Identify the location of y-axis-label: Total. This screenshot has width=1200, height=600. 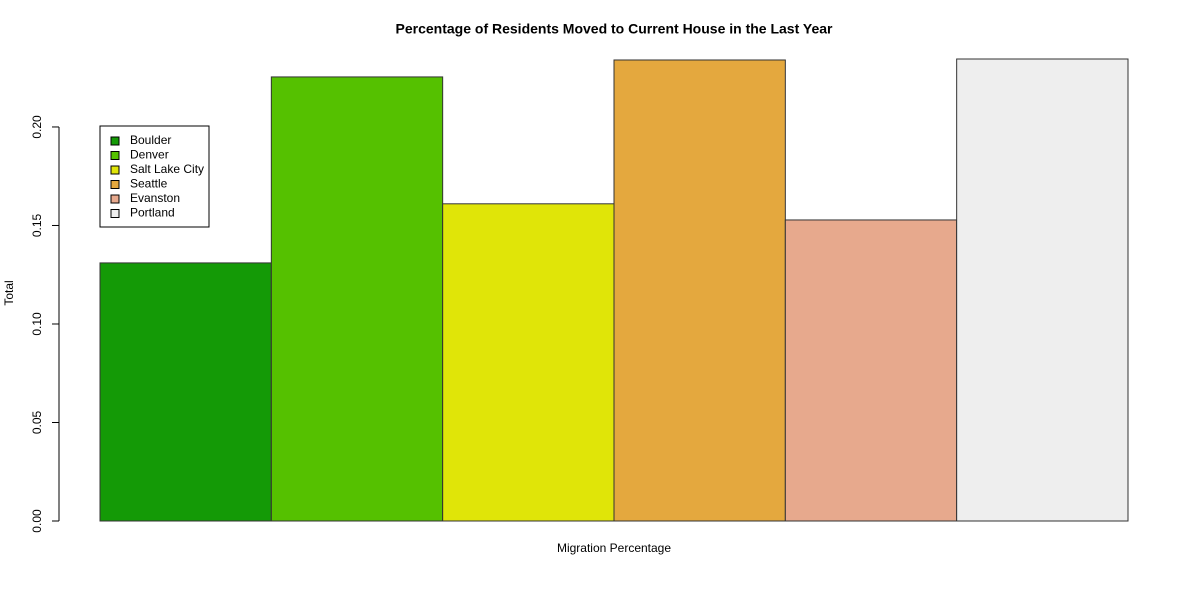
(9, 292).